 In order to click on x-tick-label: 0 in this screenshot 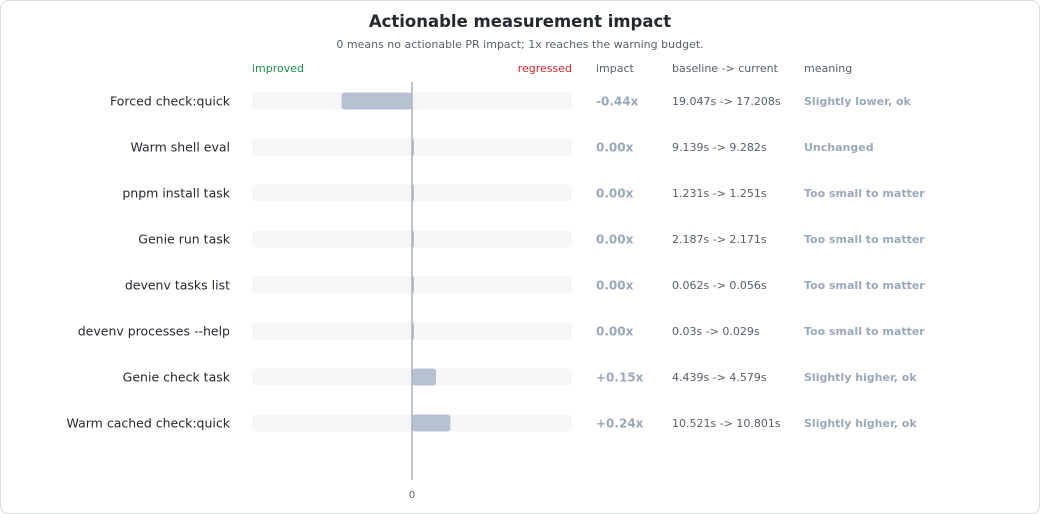, I will do `click(412, 495)`.